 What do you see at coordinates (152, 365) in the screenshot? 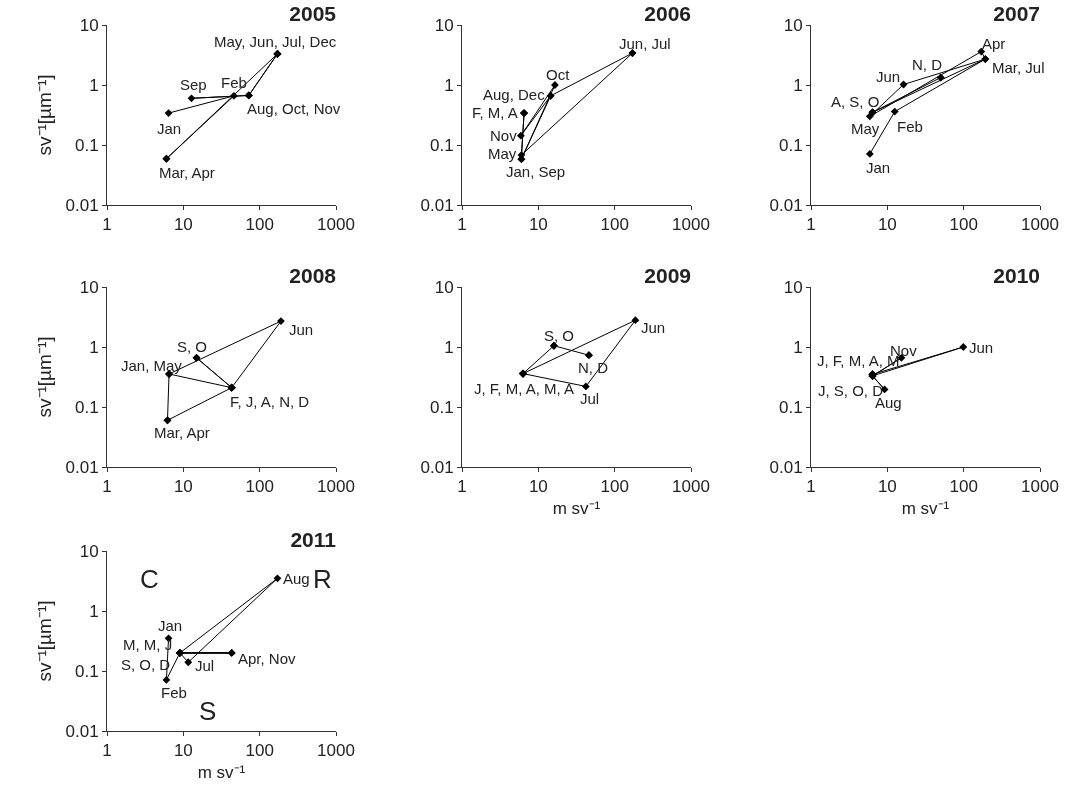
I see `annotation: Jan, May` at bounding box center [152, 365].